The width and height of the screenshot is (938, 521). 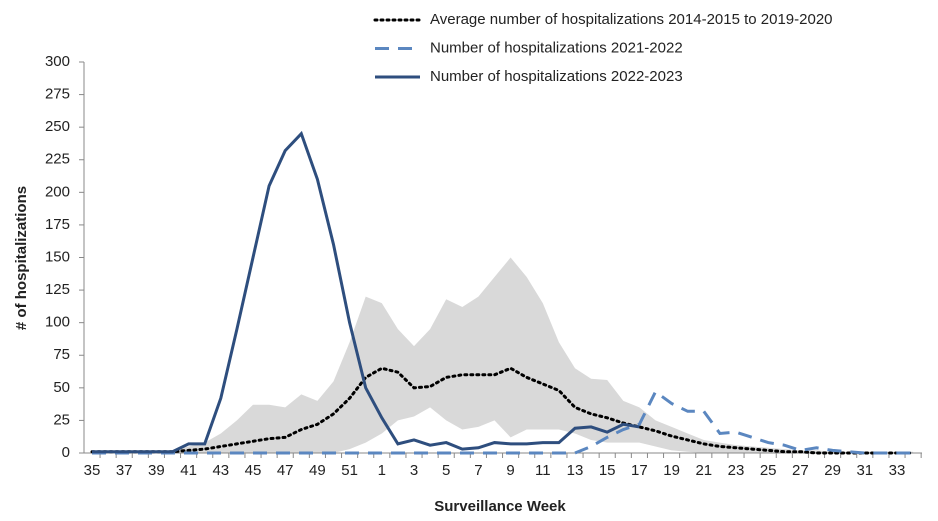 What do you see at coordinates (61, 419) in the screenshot?
I see `y-tick-label: 25` at bounding box center [61, 419].